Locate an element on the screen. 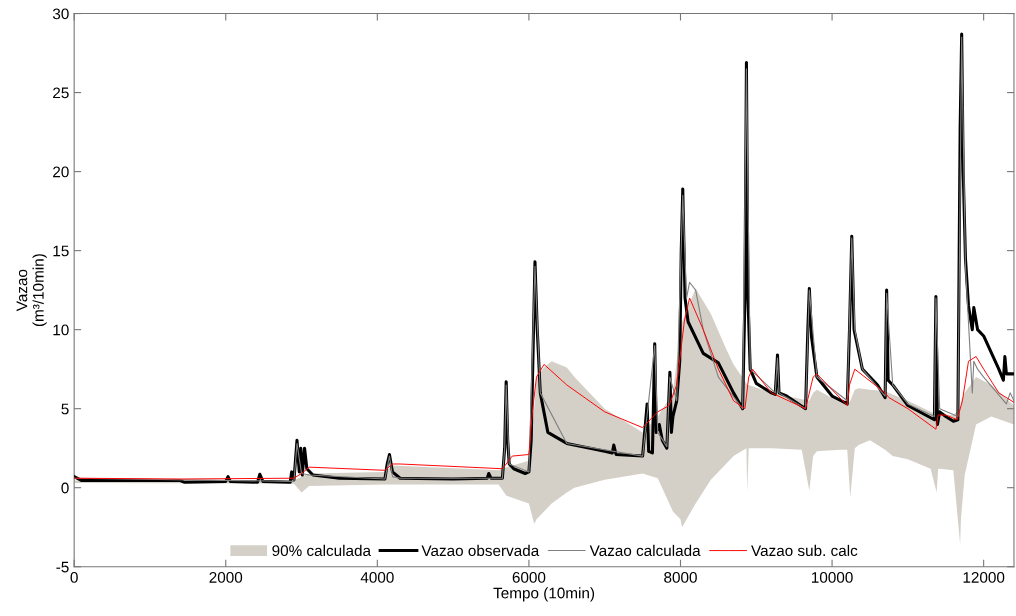  y-tick-label: 10 is located at coordinates (61, 330).